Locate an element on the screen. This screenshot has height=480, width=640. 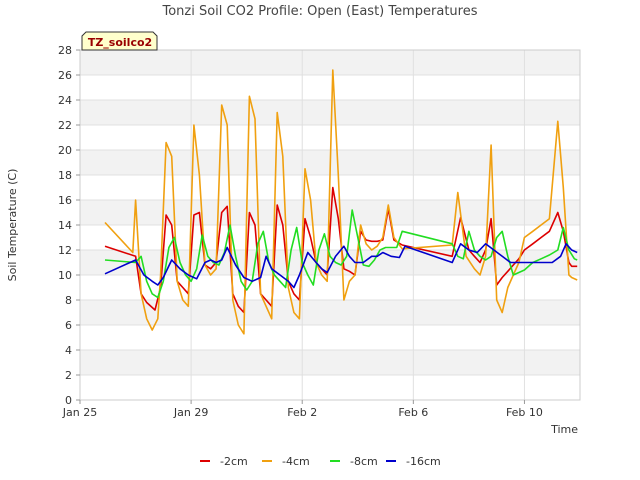
legend-item: -8cm is located at coordinates (354, 461).